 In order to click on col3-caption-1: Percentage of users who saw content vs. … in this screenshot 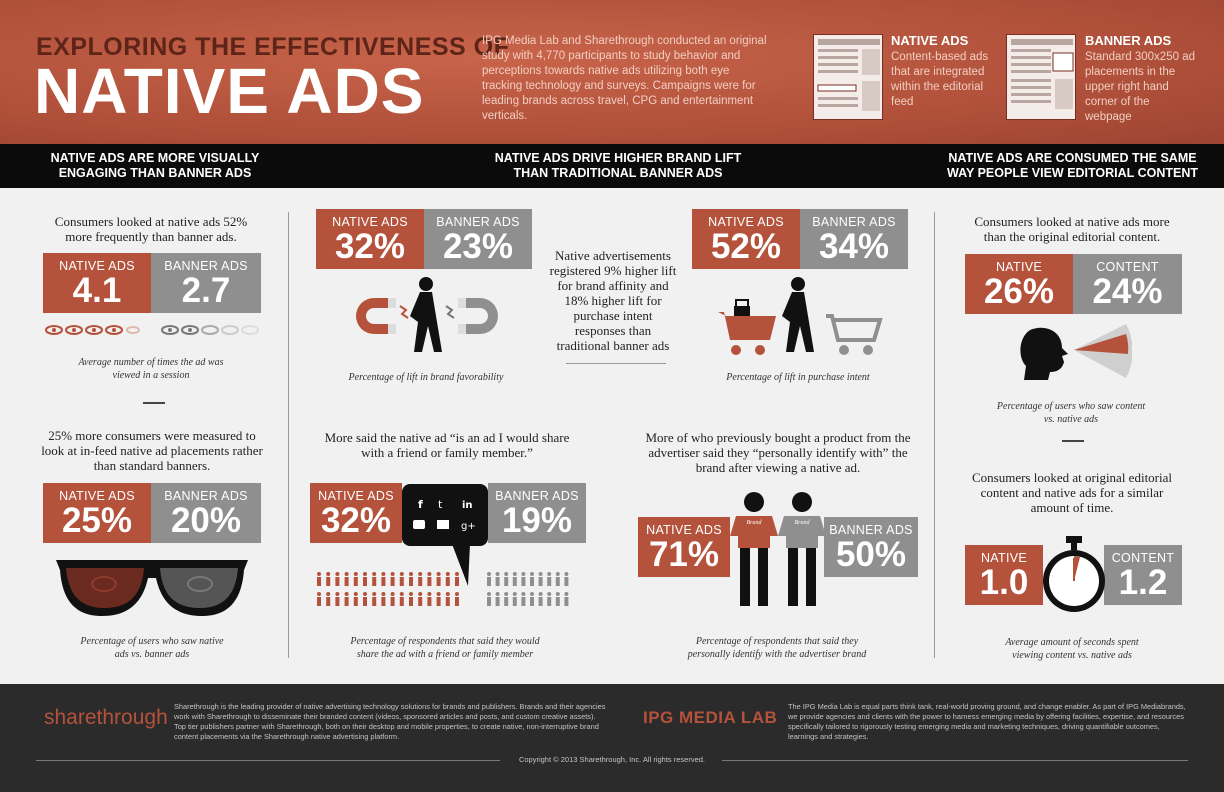, I will do `click(1071, 413)`.